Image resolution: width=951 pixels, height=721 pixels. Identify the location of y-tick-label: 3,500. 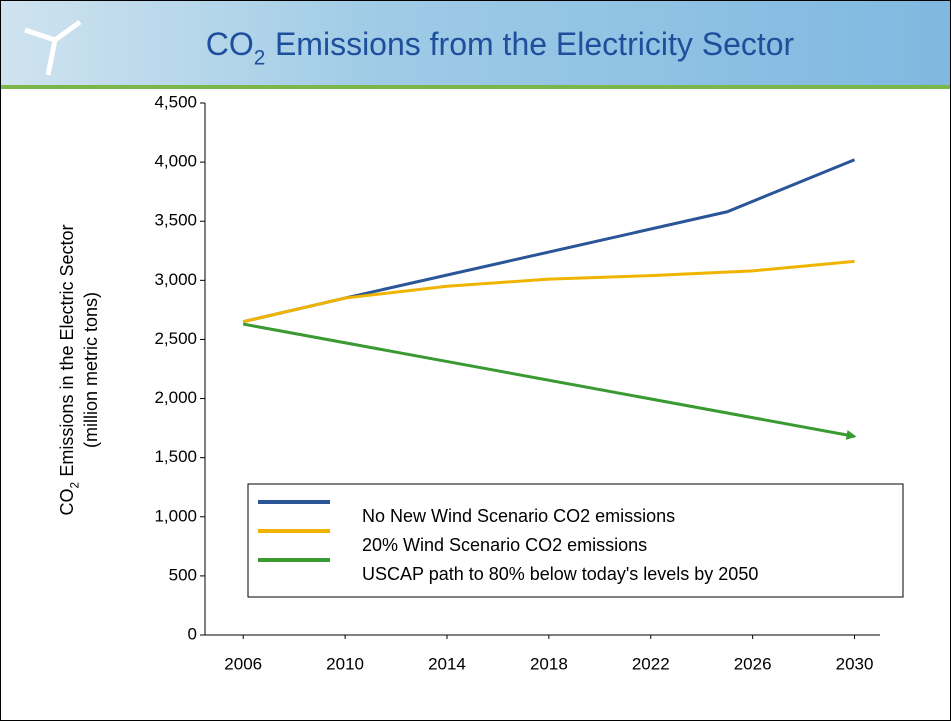
(175, 220).